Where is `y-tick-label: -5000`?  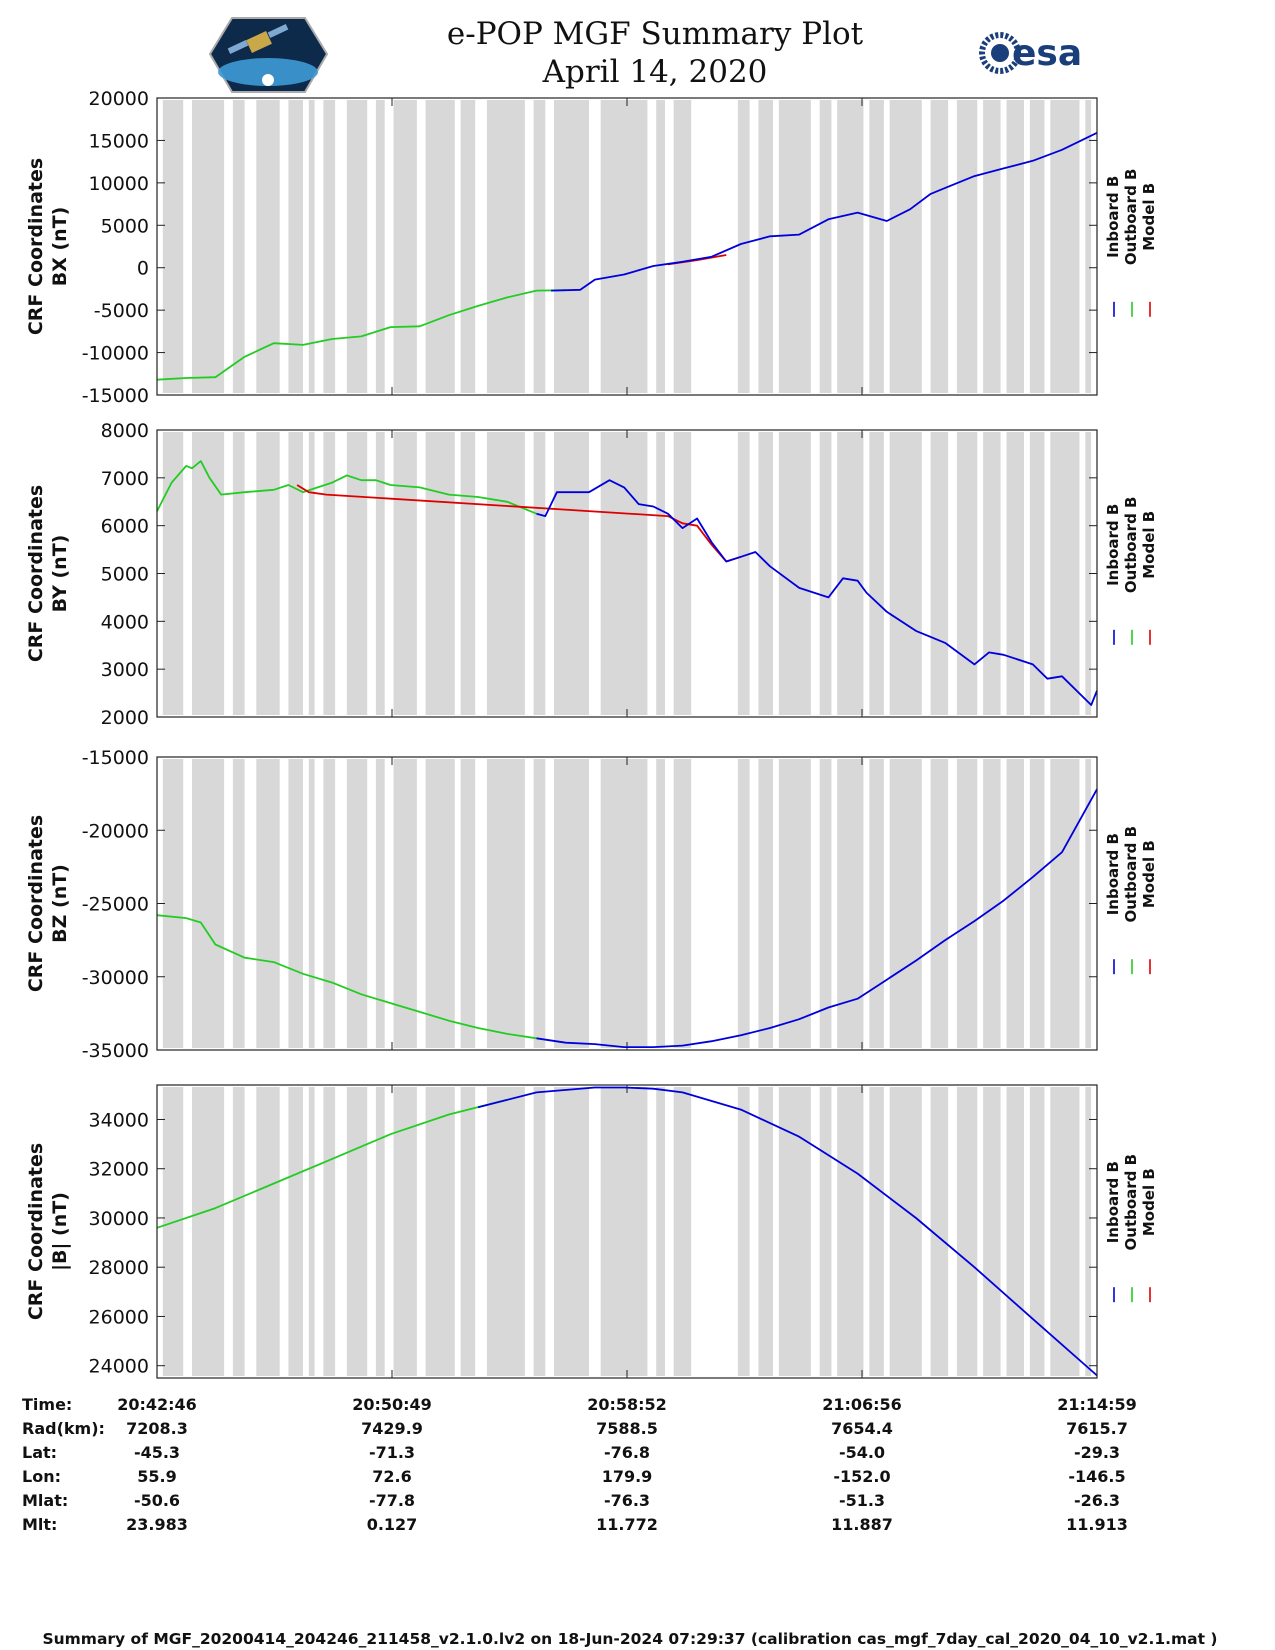 y-tick-label: -5000 is located at coordinates (121, 311).